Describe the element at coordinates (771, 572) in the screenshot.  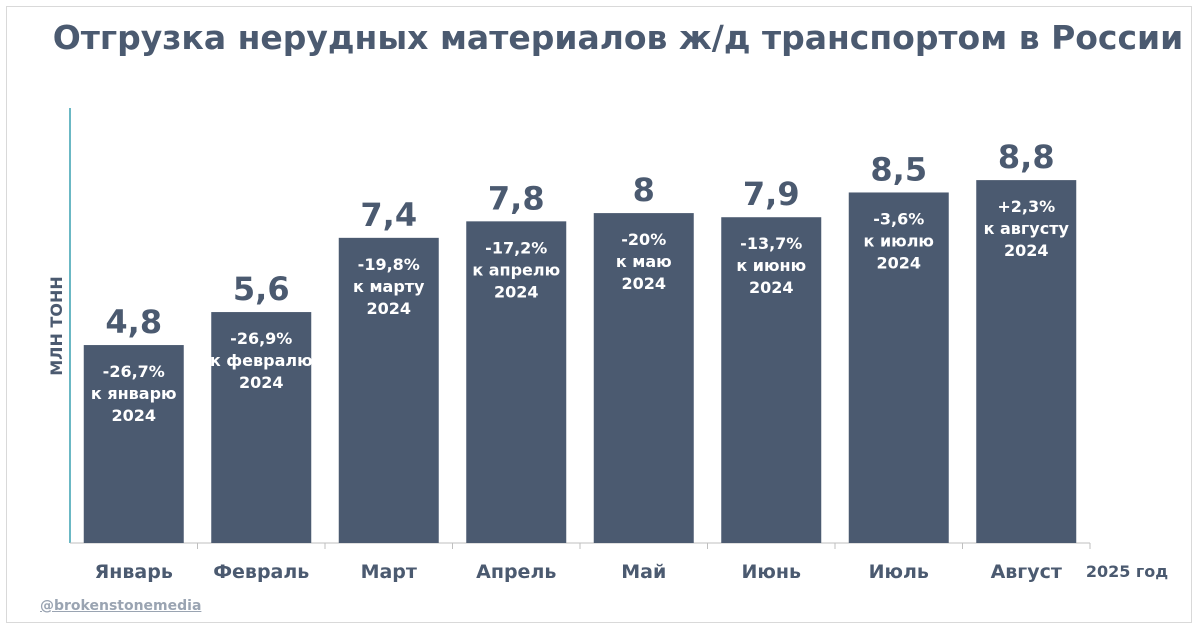
I see `category-label: Июнь` at that location.